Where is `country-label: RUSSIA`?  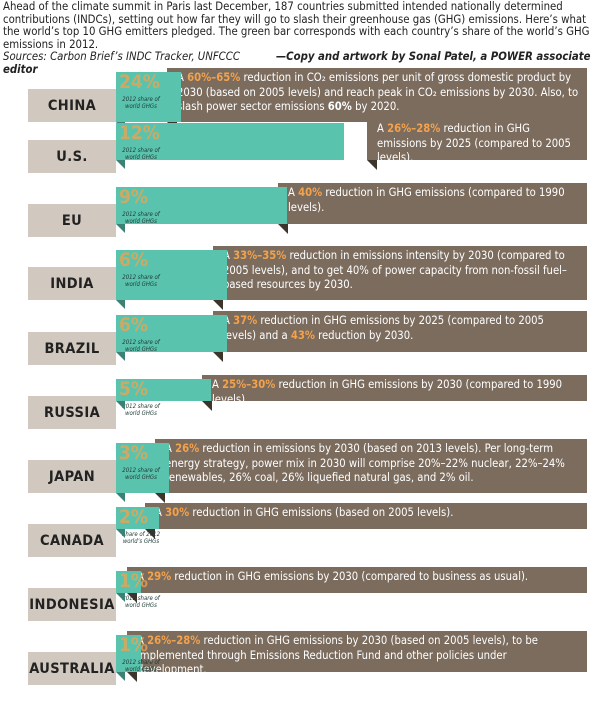 country-label: RUSSIA is located at coordinates (72, 412).